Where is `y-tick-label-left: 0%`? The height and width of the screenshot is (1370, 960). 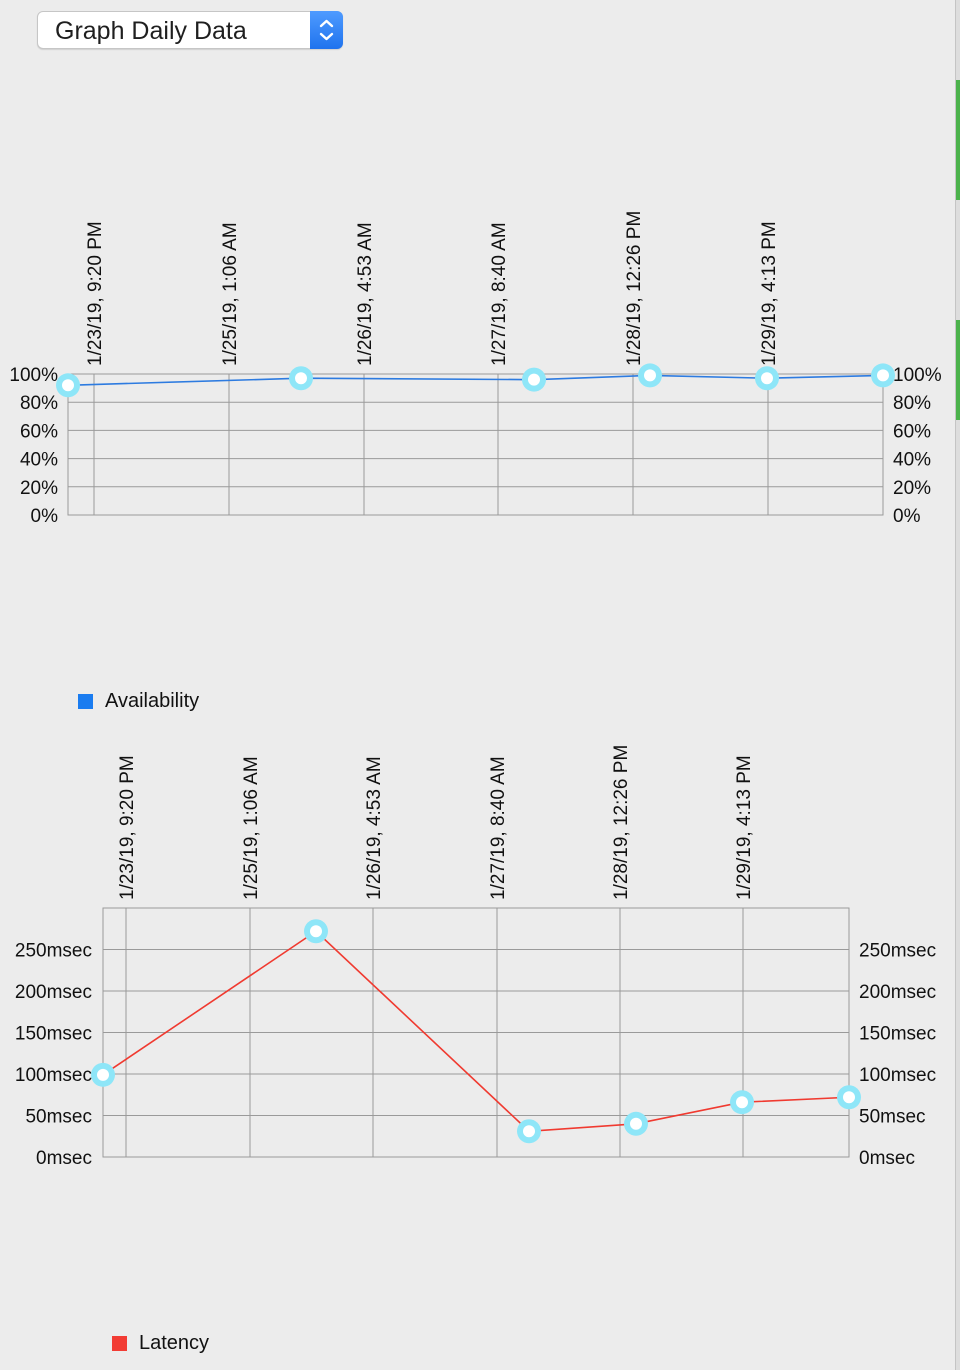 y-tick-label-left: 0% is located at coordinates (45, 516).